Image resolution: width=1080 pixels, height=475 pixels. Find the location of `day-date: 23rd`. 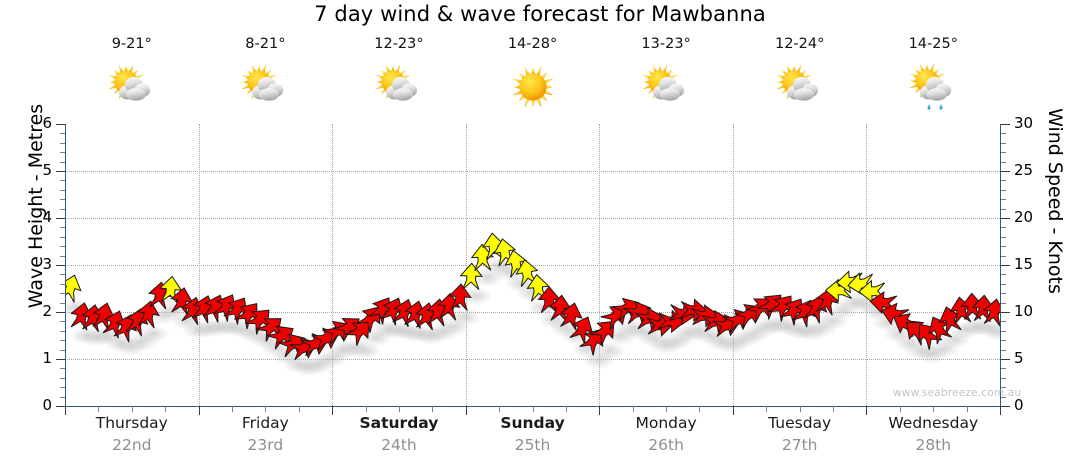

day-date: 23rd is located at coordinates (265, 445).